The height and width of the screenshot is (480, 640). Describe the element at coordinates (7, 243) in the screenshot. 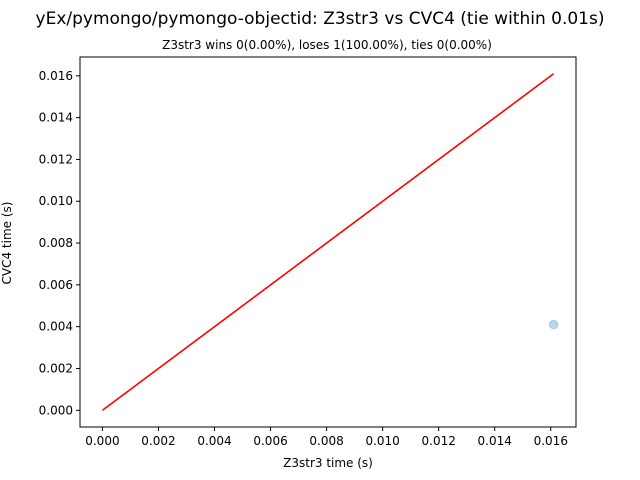

I see `y-axis-label: CVC4 time (s)` at that location.